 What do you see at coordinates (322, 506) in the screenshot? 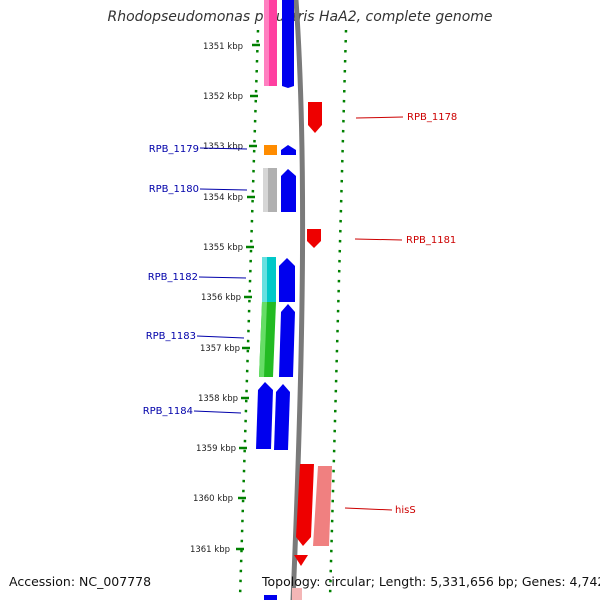
I see `gene-arrow-light-red` at bounding box center [322, 506].